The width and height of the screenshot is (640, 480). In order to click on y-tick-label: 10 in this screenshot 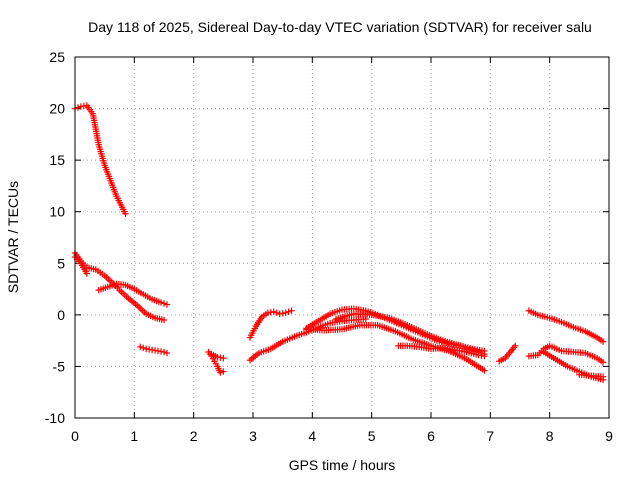, I will do `click(57, 212)`.